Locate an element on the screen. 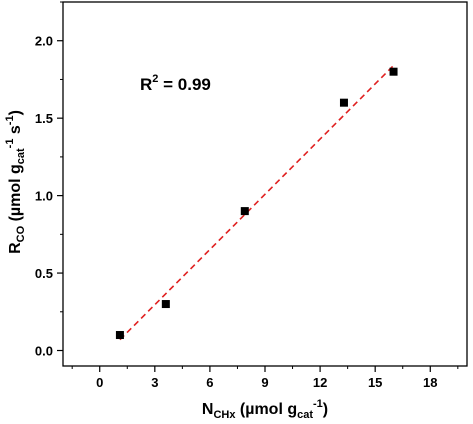  y-tick-label: 1.5 is located at coordinates (44, 118).